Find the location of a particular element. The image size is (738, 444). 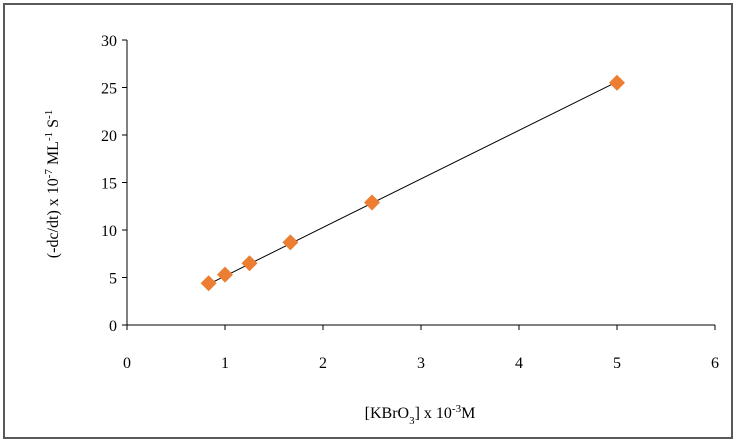

y-tick-label: 5 is located at coordinates (113, 279).